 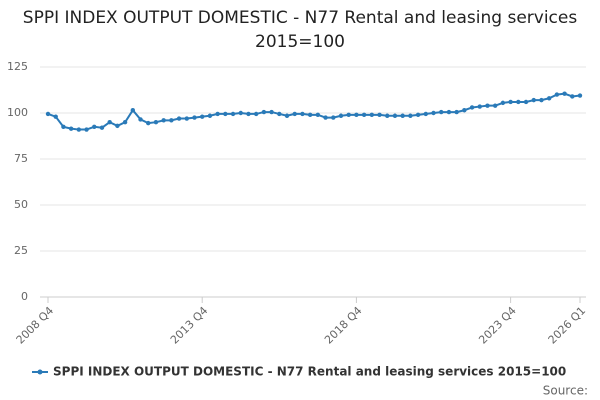 I want to click on x-tick-label: 2026 Q1, so click(x=567, y=325).